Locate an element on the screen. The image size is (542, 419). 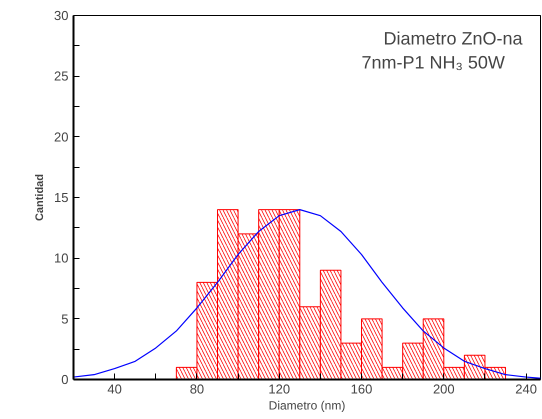
x-tick-label: 240 is located at coordinates (526, 389).